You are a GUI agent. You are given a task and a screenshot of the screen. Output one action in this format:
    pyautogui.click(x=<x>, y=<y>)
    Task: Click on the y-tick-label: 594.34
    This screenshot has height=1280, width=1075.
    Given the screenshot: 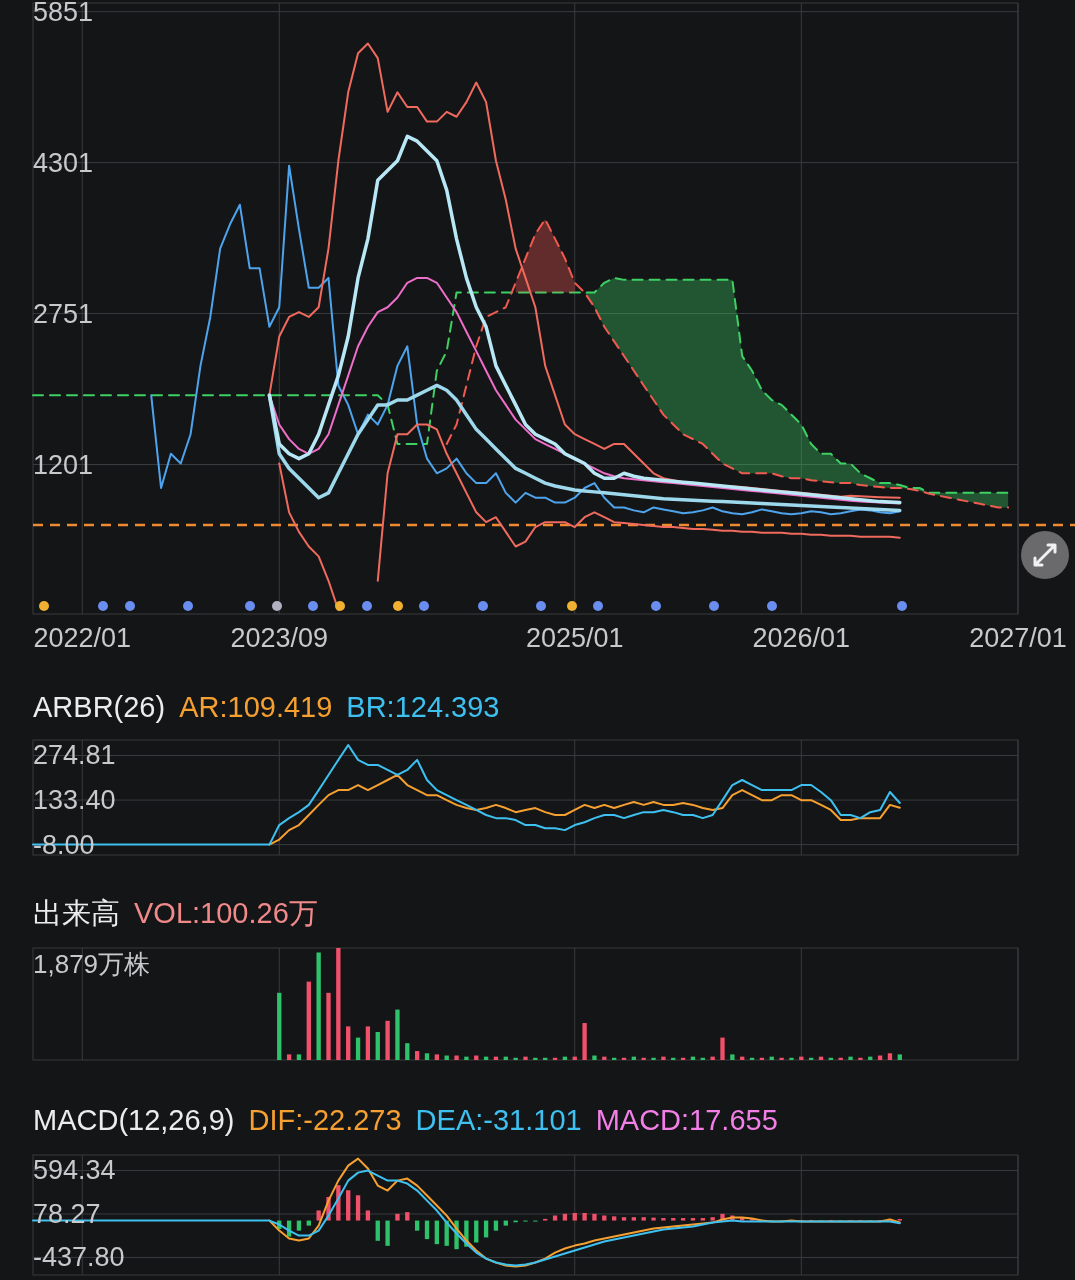 What is the action you would take?
    pyautogui.click(x=74, y=1170)
    